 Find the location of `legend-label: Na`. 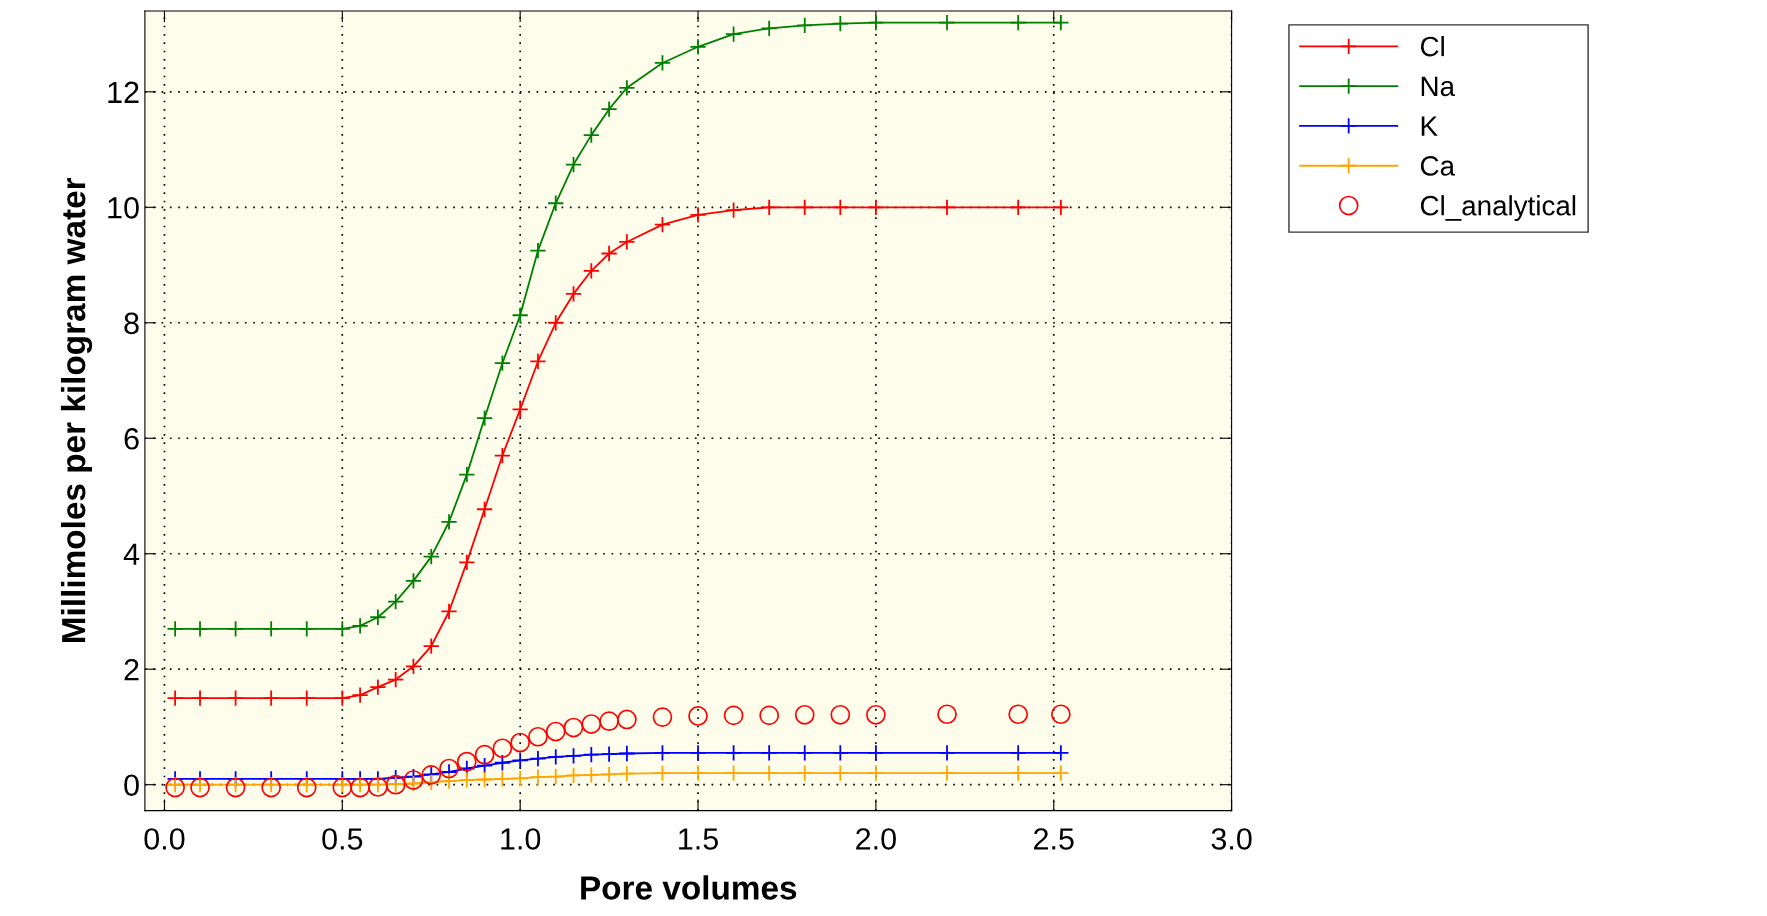

legend-label: Na is located at coordinates (1438, 86).